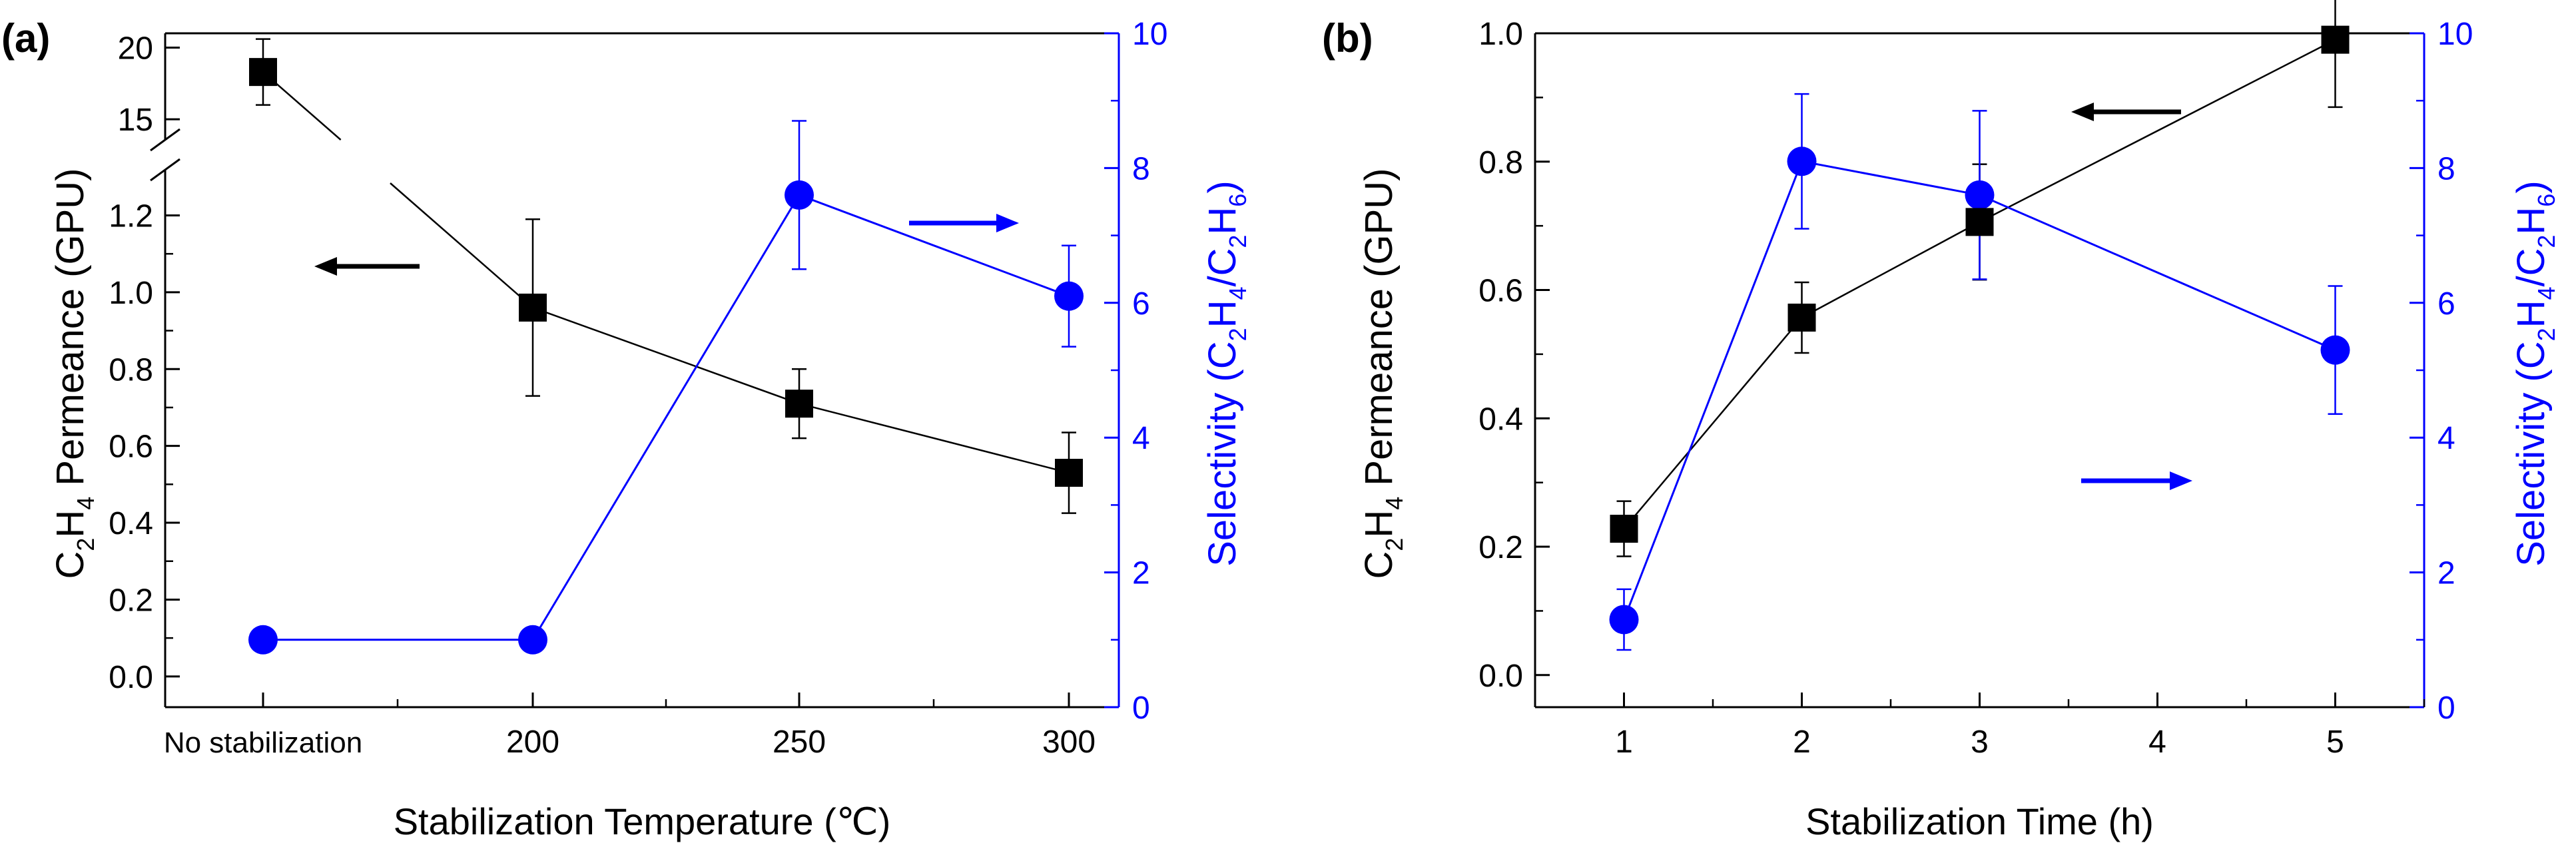 Image resolution: width=2576 pixels, height=849 pixels. I want to click on x-axis-title: Stabilization Temperature (℃), so click(642, 821).